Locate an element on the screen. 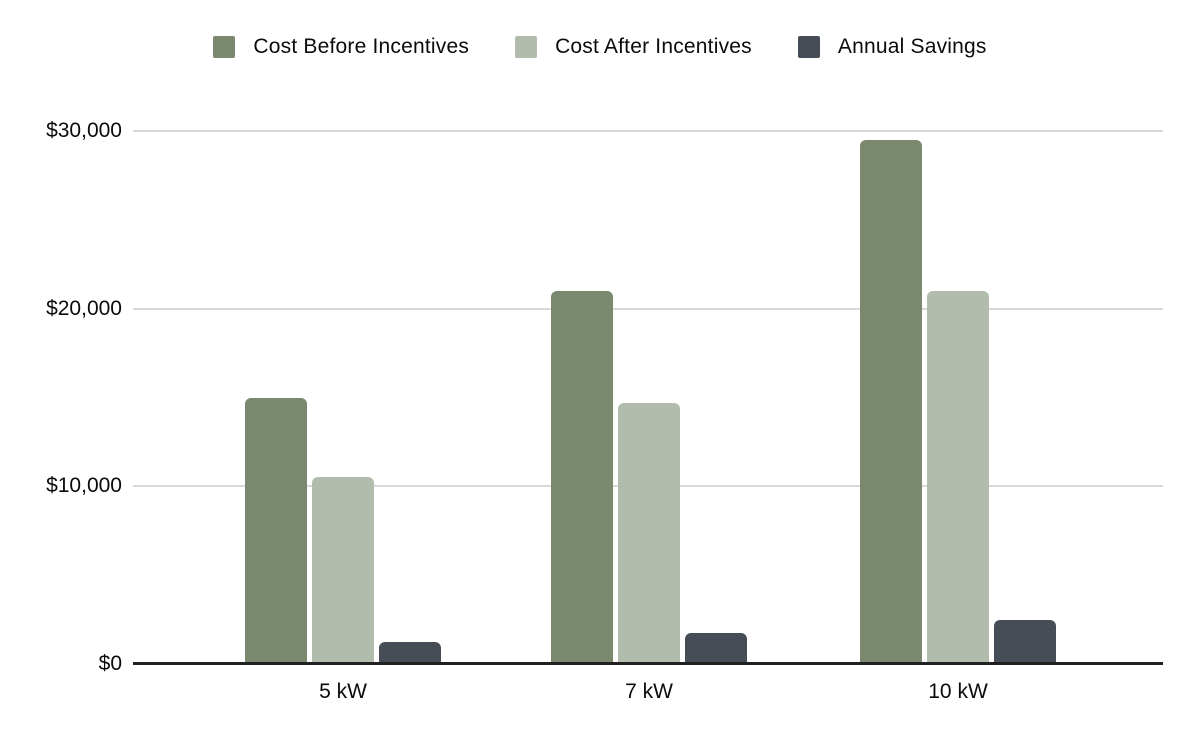  bar-cost-before-incentives-7-kw is located at coordinates (582, 477).